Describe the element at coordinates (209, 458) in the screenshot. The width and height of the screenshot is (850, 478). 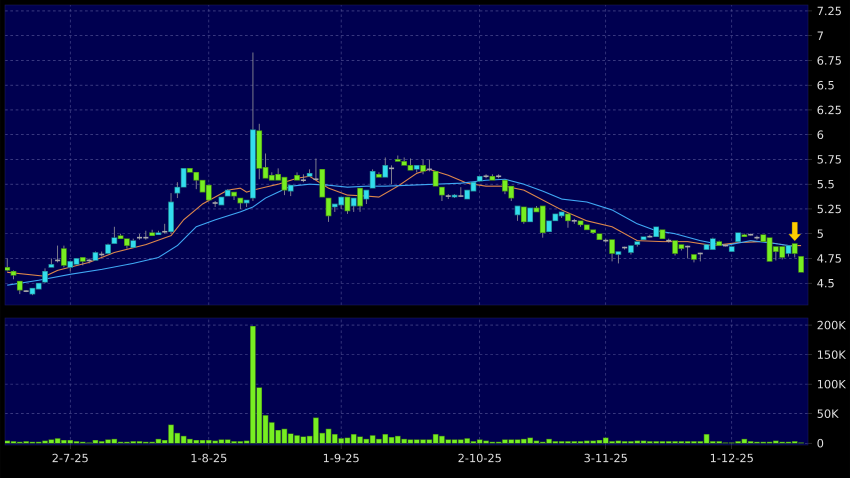
I see `x-tick-label: 1-8-25` at that location.